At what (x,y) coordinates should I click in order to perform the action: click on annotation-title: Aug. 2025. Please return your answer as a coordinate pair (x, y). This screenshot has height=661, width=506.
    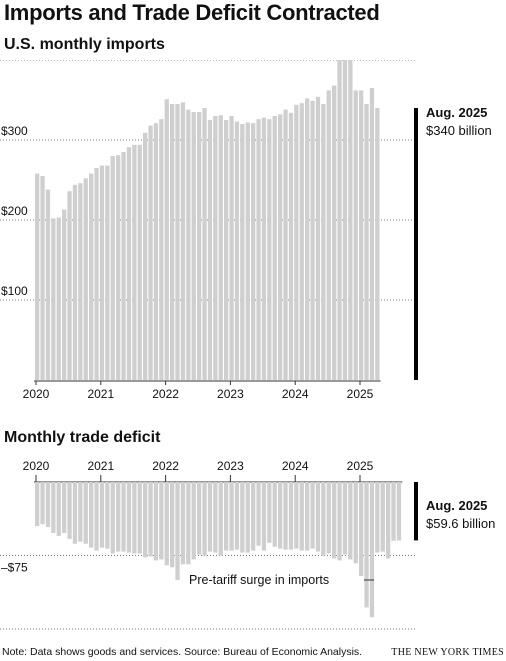
    Looking at the image, I should click on (456, 112).